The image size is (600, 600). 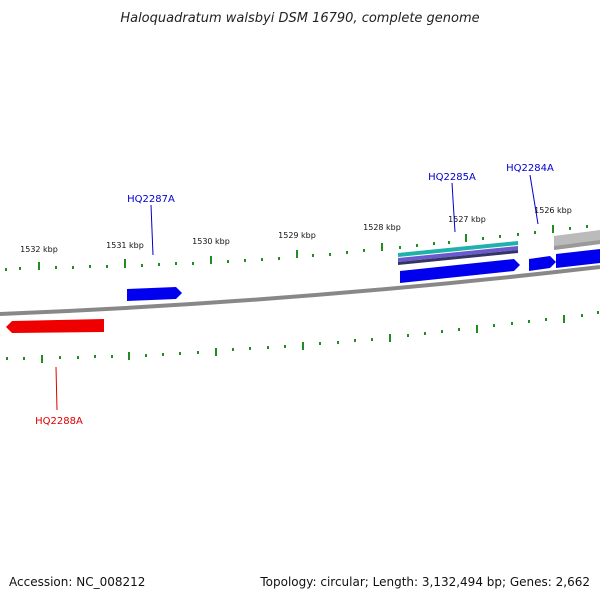 I want to click on tick-label-1527: 1527 kbp, so click(x=467, y=219).